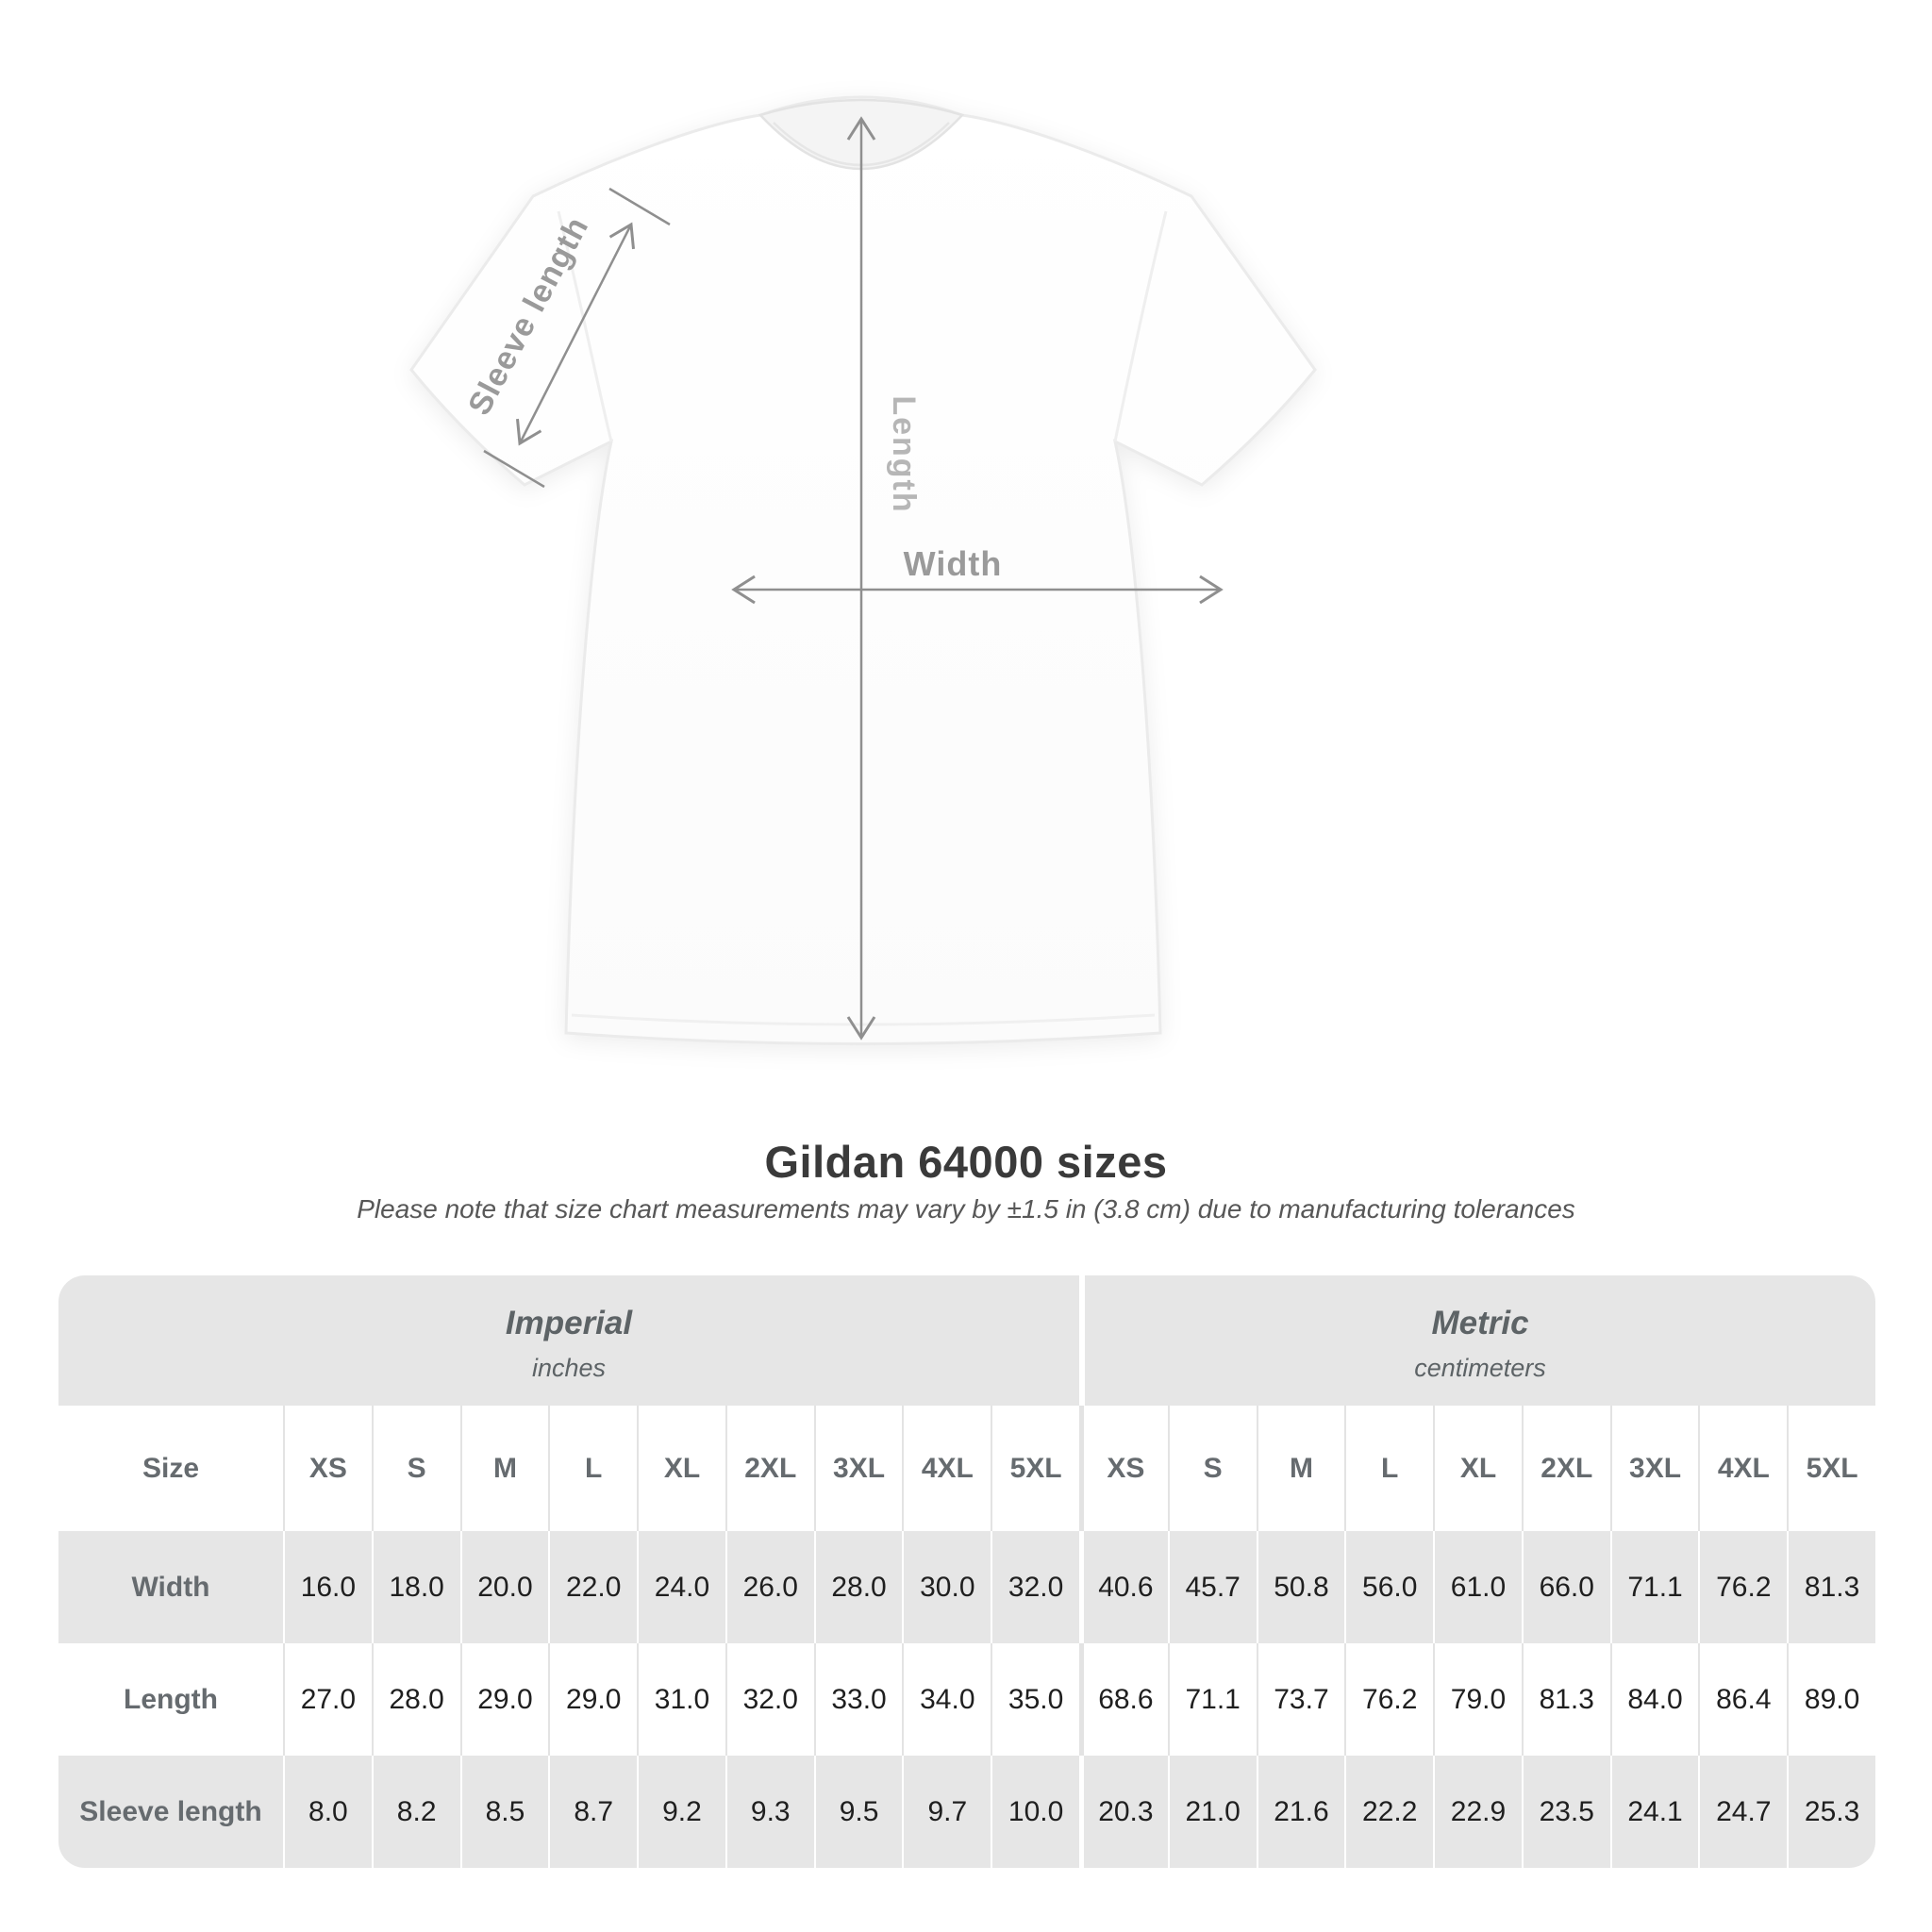 This screenshot has height=1932, width=1932. Describe the element at coordinates (1212, 1812) in the screenshot. I see `sleeve-length-metric-value: 21.0` at that location.